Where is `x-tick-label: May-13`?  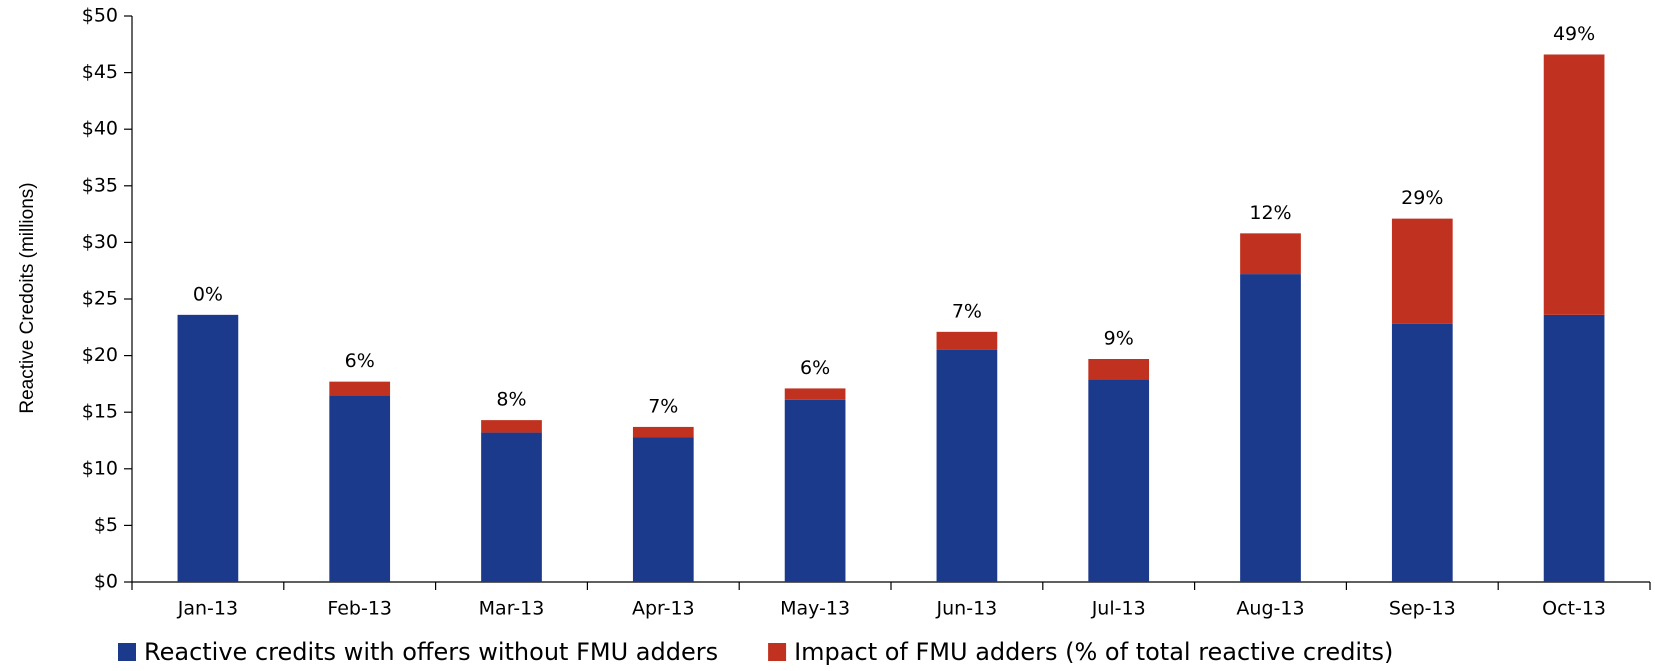 x-tick-label: May-13 is located at coordinates (815, 609).